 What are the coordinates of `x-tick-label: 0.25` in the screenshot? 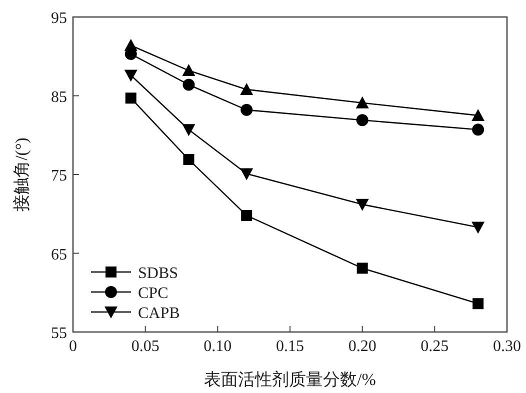 It's located at (434, 346).